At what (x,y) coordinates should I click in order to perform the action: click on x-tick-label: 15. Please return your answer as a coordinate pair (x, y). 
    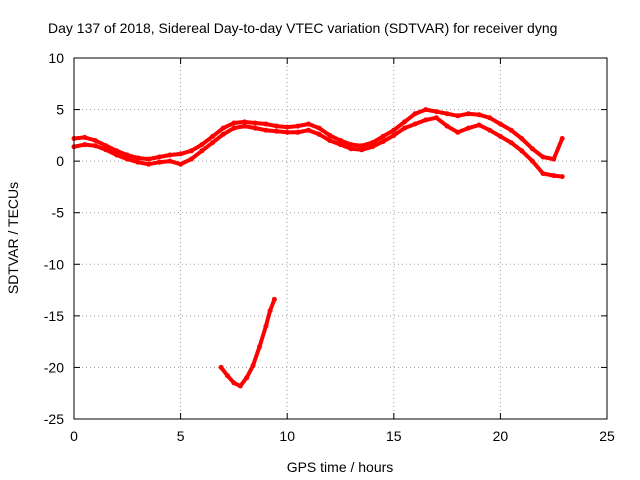
    Looking at the image, I should click on (394, 436).